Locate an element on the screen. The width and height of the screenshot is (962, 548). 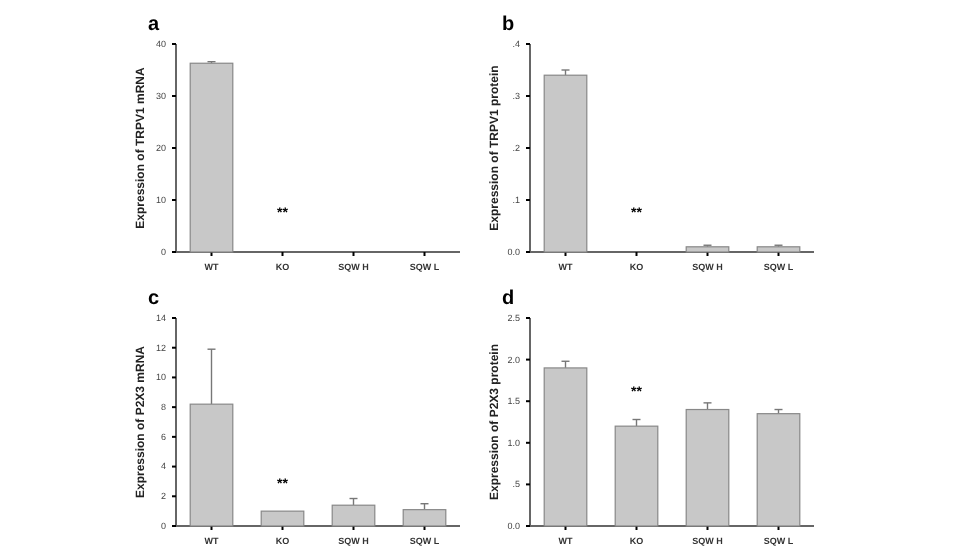
chart-title: c is located at coordinates (154, 299).